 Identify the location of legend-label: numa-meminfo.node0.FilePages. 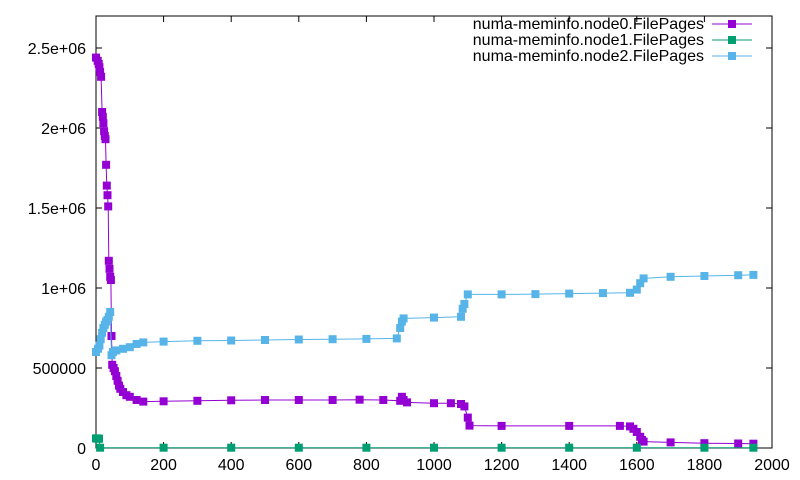
(588, 24).